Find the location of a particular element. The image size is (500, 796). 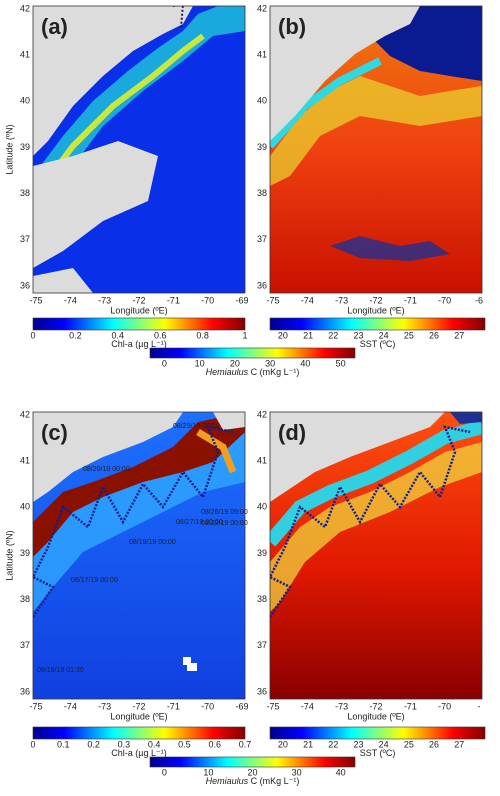

colorbar-tick-label: 0.6 is located at coordinates (214, 744).